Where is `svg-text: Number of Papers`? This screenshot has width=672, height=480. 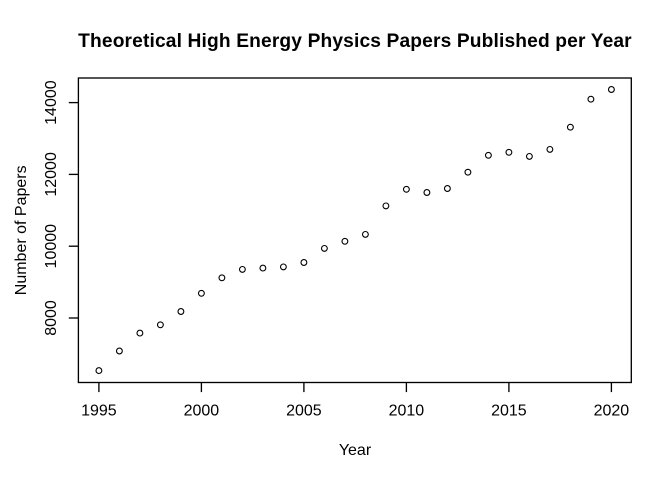
svg-text: Number of Papers is located at coordinates (21, 230).